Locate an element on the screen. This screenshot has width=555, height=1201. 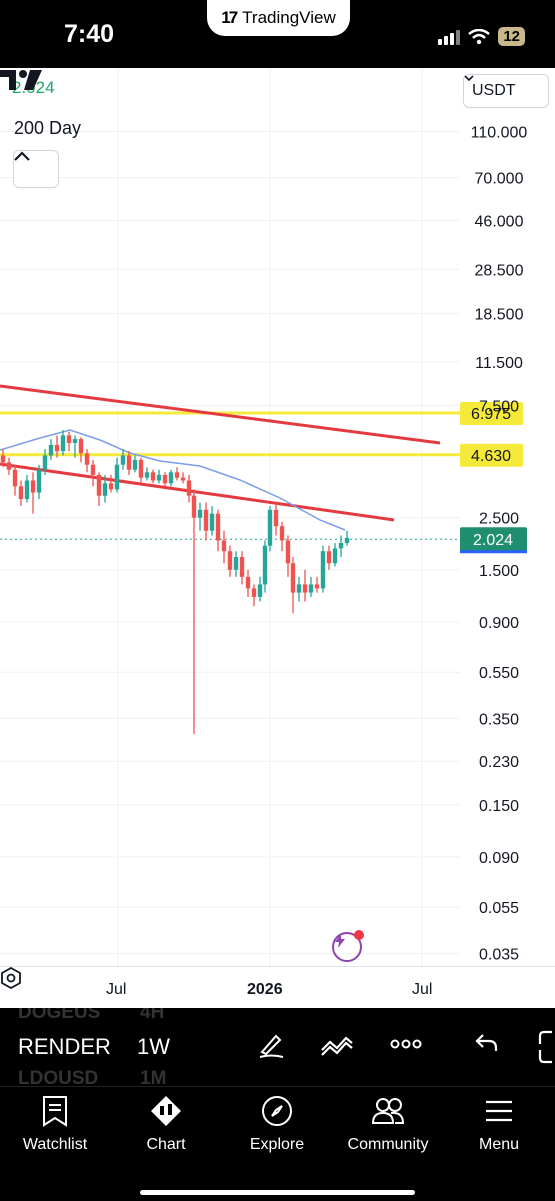
notification-dot is located at coordinates (359, 935).